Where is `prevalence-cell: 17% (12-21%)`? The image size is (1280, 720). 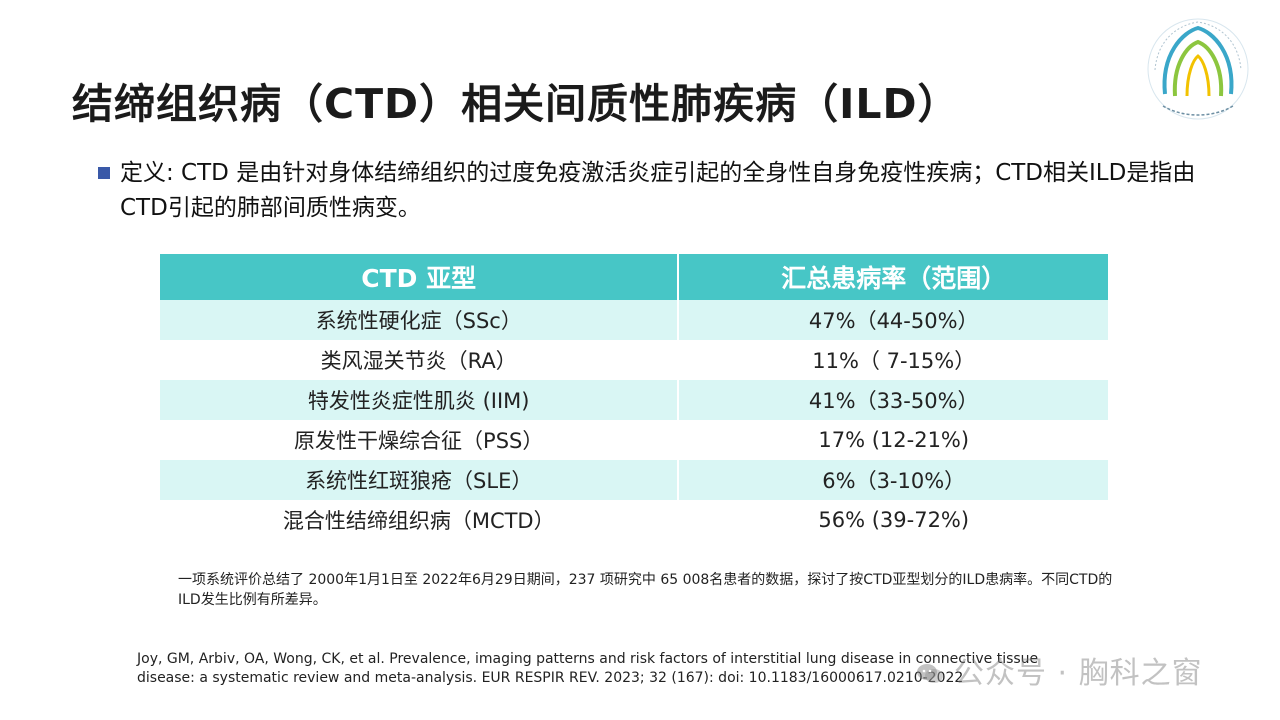 prevalence-cell: 17% (12-21%) is located at coordinates (892, 440).